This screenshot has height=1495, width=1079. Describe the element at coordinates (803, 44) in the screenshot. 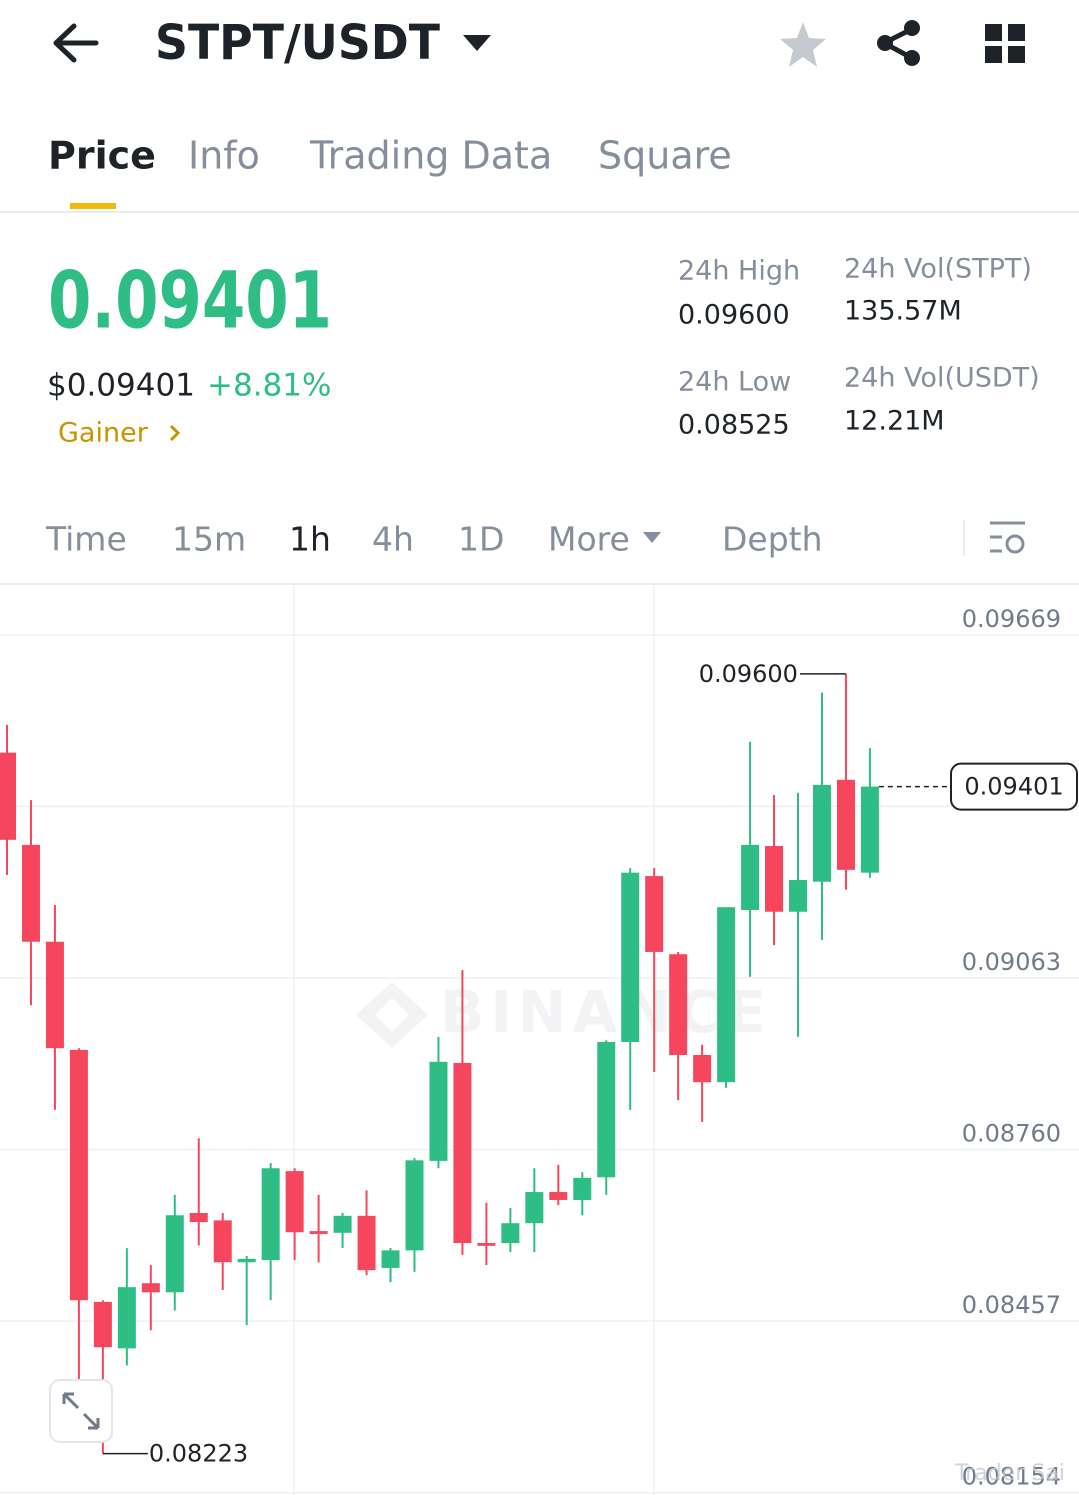

I see `favorite-star` at that location.